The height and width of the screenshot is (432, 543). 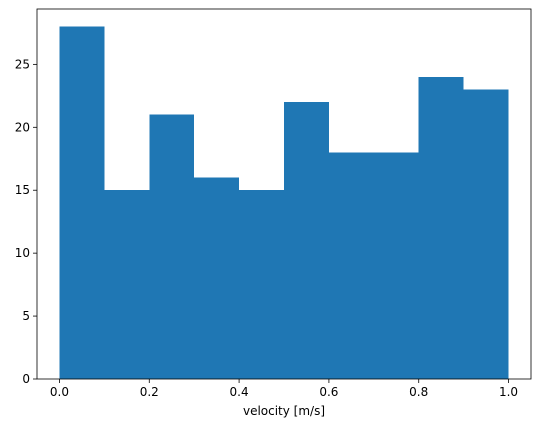 I want to click on y-tick-label: 15, so click(x=22, y=190).